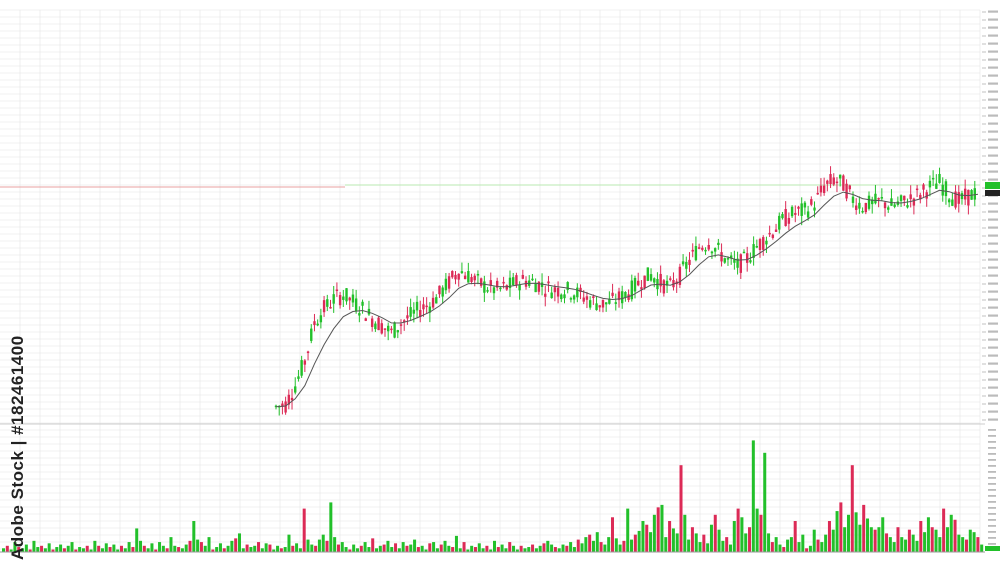 This screenshot has width=1000, height=563. What do you see at coordinates (992, 185) in the screenshot?
I see `current-price-marker` at bounding box center [992, 185].